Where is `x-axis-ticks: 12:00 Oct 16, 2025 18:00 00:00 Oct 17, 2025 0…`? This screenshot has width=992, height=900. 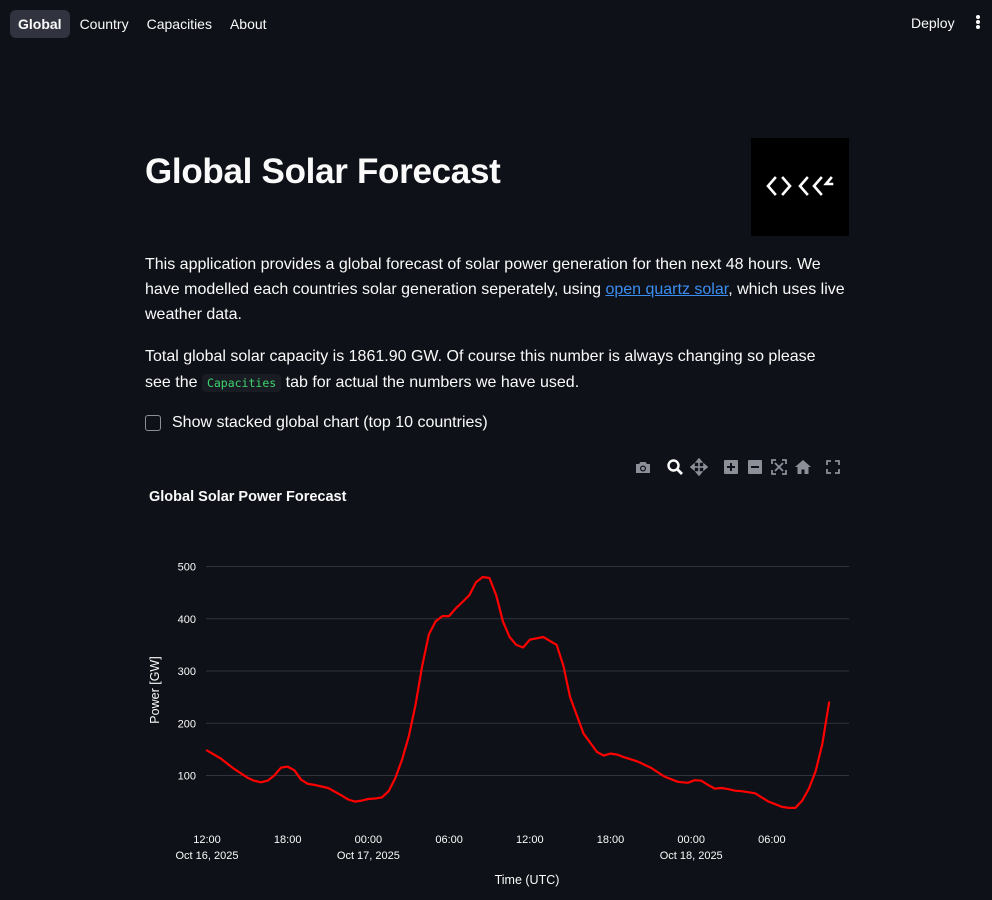
x-axis-ticks: 12:00 Oct 16, 2025 18:00 00:00 Oct 17, 2025 0… is located at coordinates (481, 848).